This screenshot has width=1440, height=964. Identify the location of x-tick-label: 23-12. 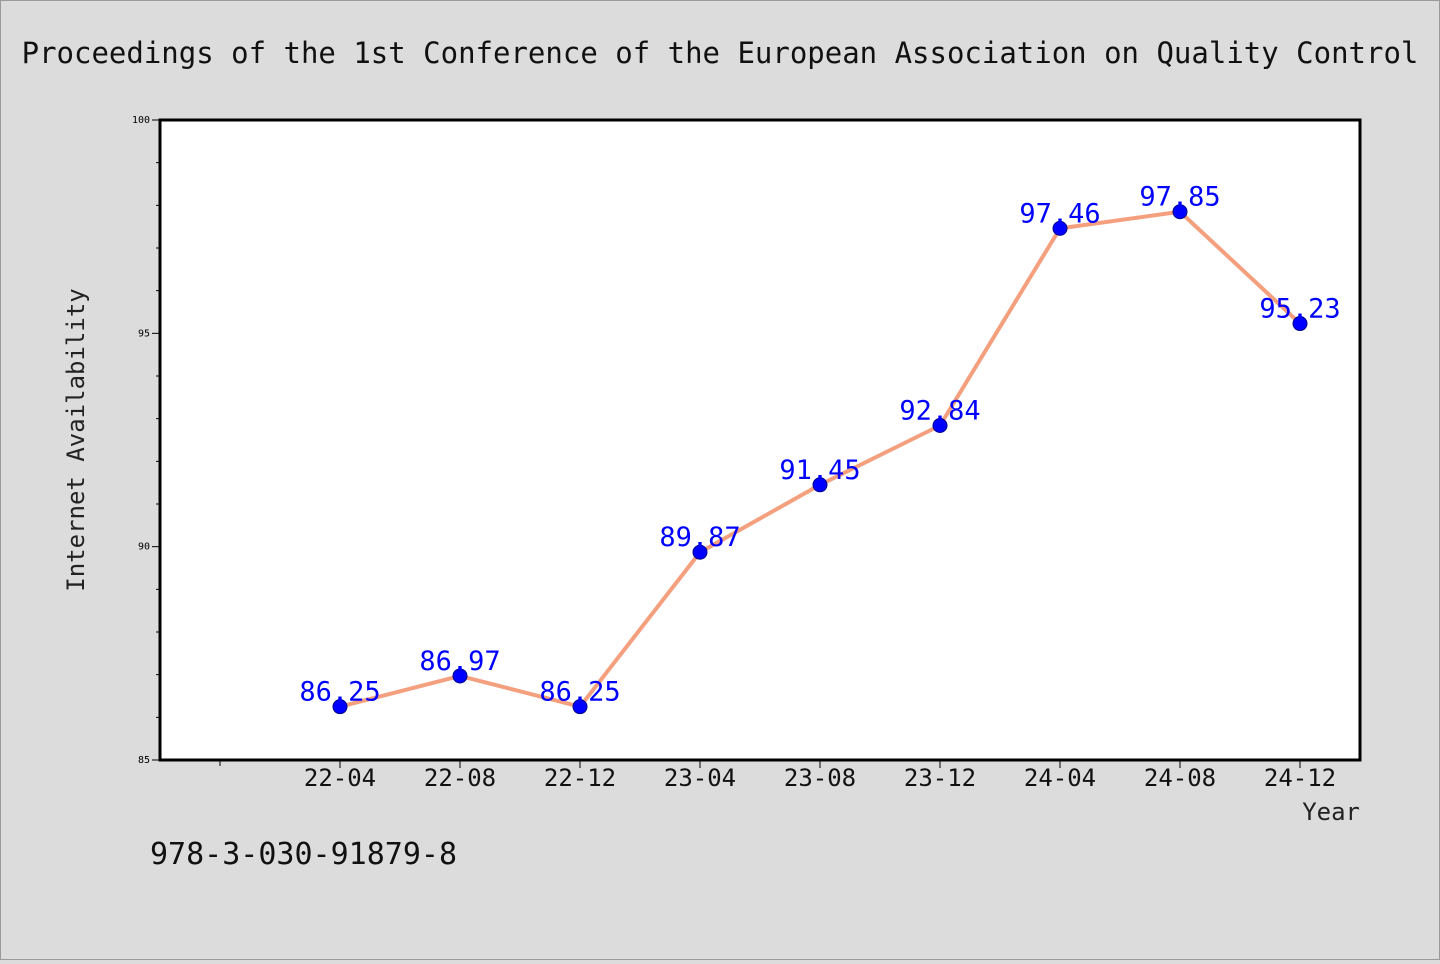
(940, 778).